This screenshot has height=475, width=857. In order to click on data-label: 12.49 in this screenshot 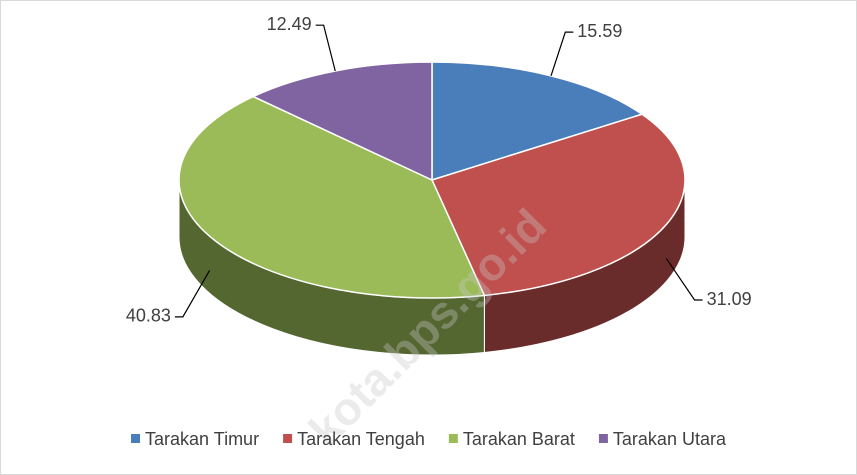, I will do `click(289, 24)`.